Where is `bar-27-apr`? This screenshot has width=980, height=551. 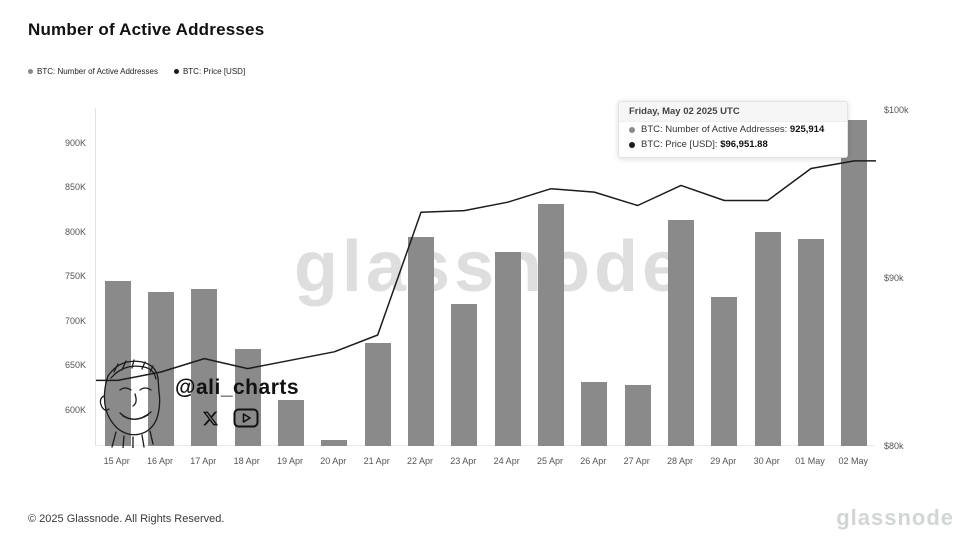
bar-27-apr is located at coordinates (637, 415).